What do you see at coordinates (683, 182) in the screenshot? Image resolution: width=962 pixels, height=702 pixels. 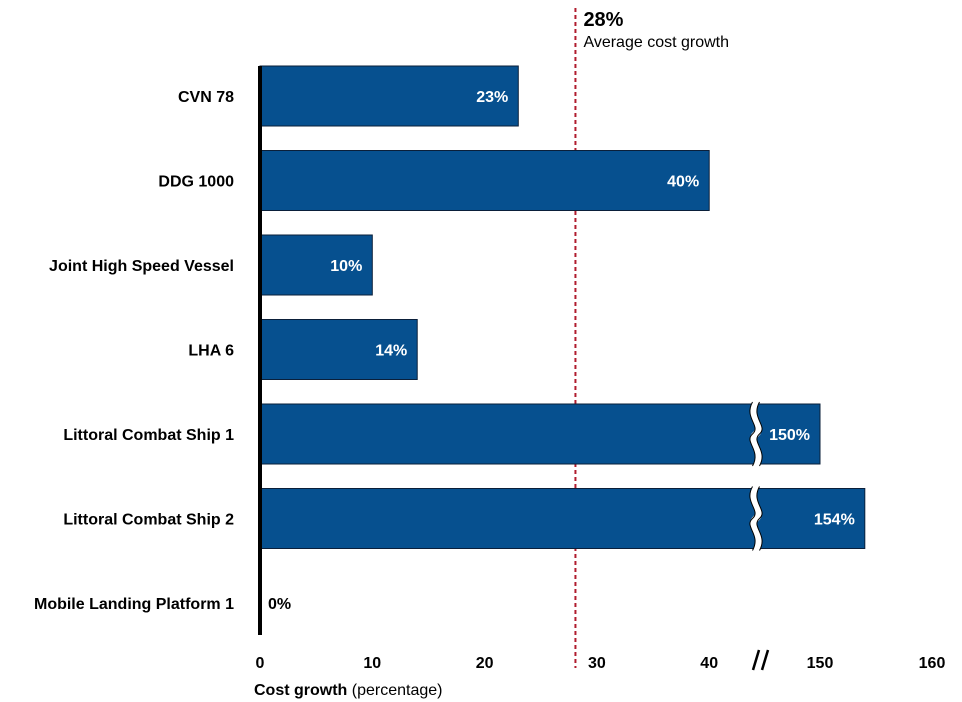 I see `data-label: 40%` at bounding box center [683, 182].